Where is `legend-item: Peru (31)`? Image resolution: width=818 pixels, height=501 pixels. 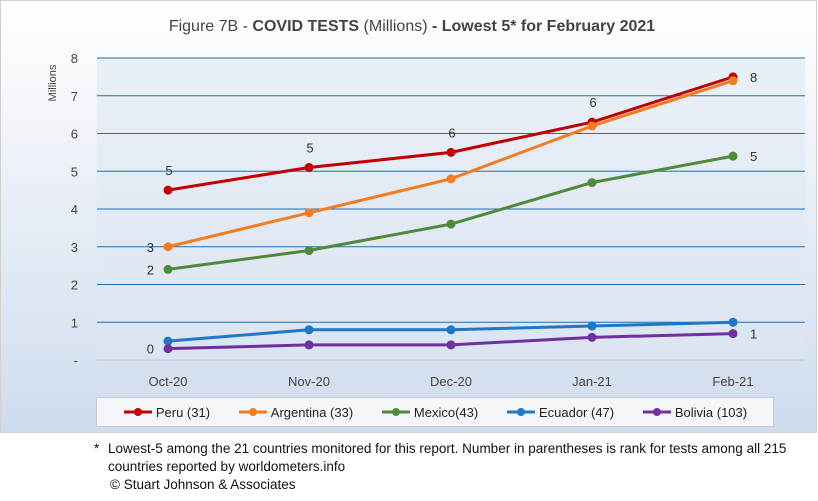
legend-item: Peru (31) is located at coordinates (166, 412).